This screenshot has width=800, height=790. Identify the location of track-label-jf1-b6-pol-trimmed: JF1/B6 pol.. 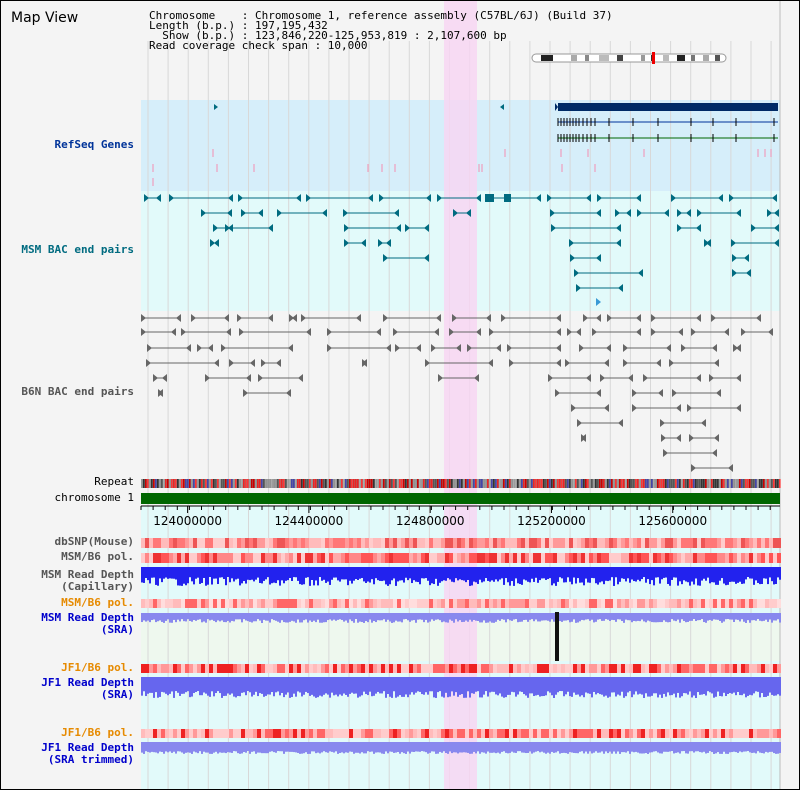
(97, 732).